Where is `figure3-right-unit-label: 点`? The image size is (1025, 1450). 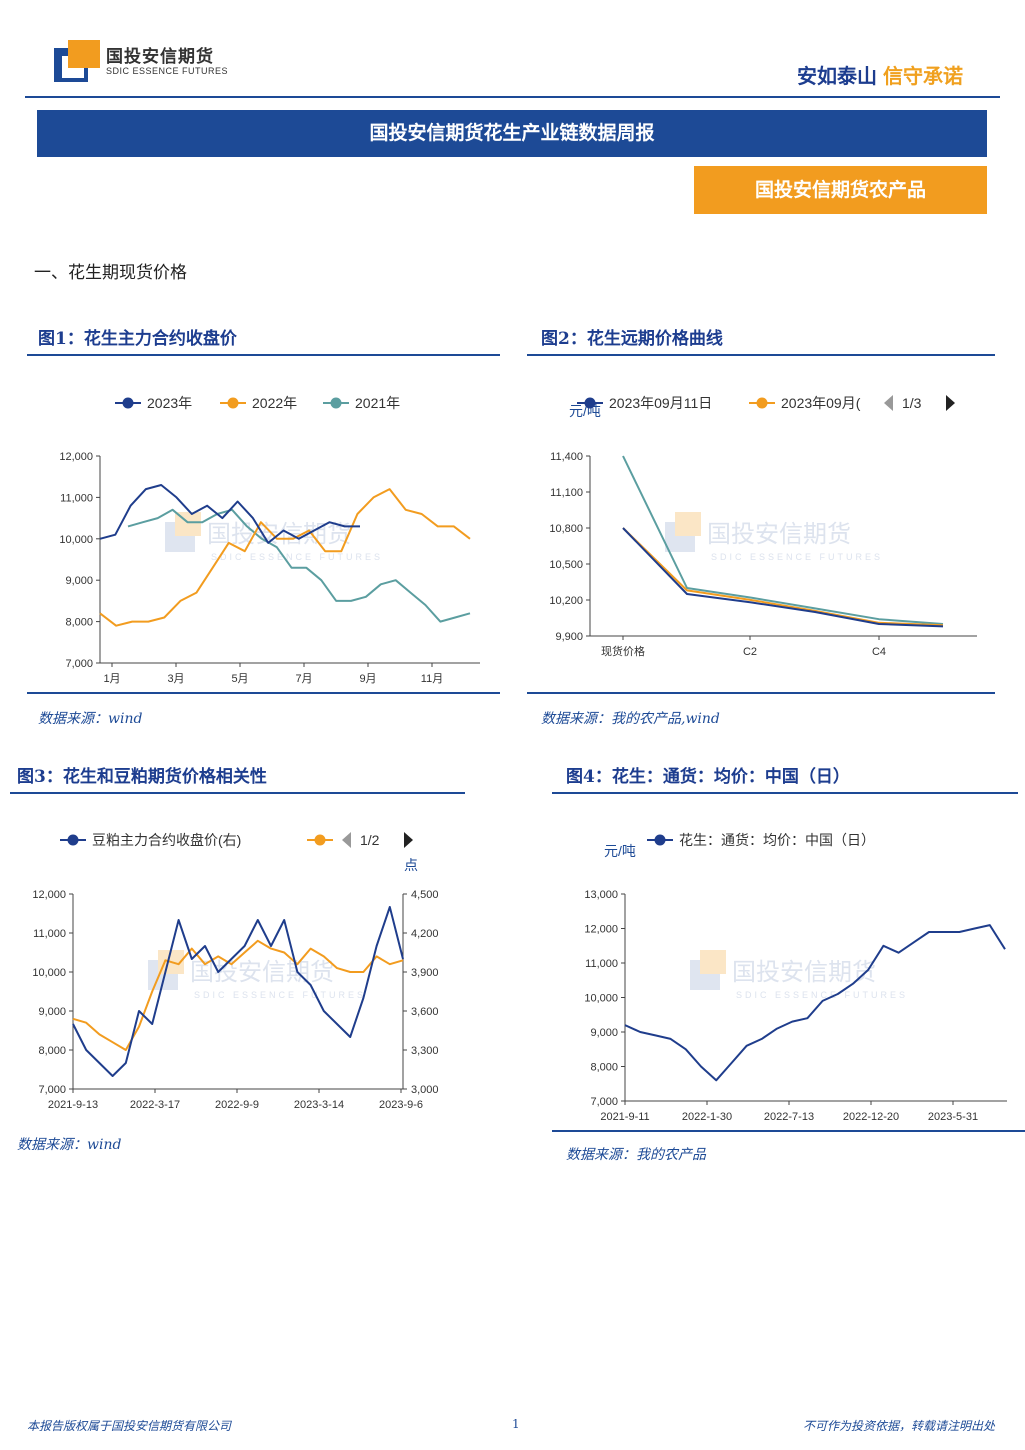 figure3-right-unit-label: 点 is located at coordinates (411, 865).